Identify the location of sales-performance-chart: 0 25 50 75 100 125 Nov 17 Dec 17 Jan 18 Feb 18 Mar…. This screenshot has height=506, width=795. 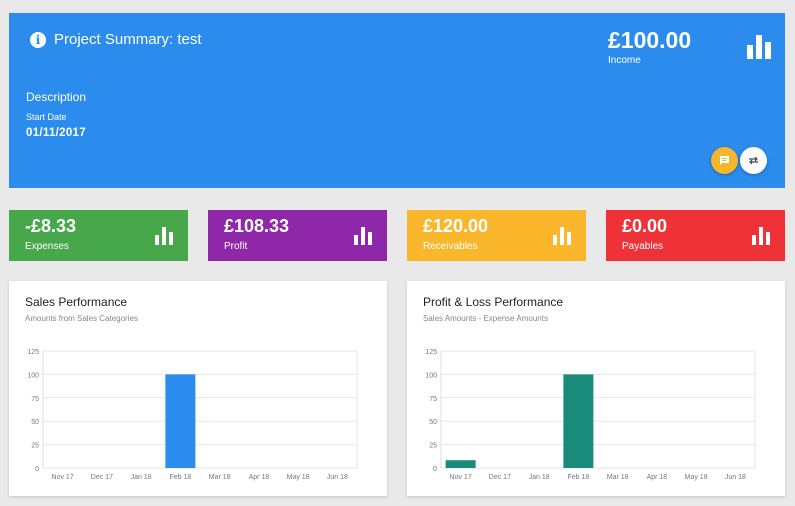
(192, 415).